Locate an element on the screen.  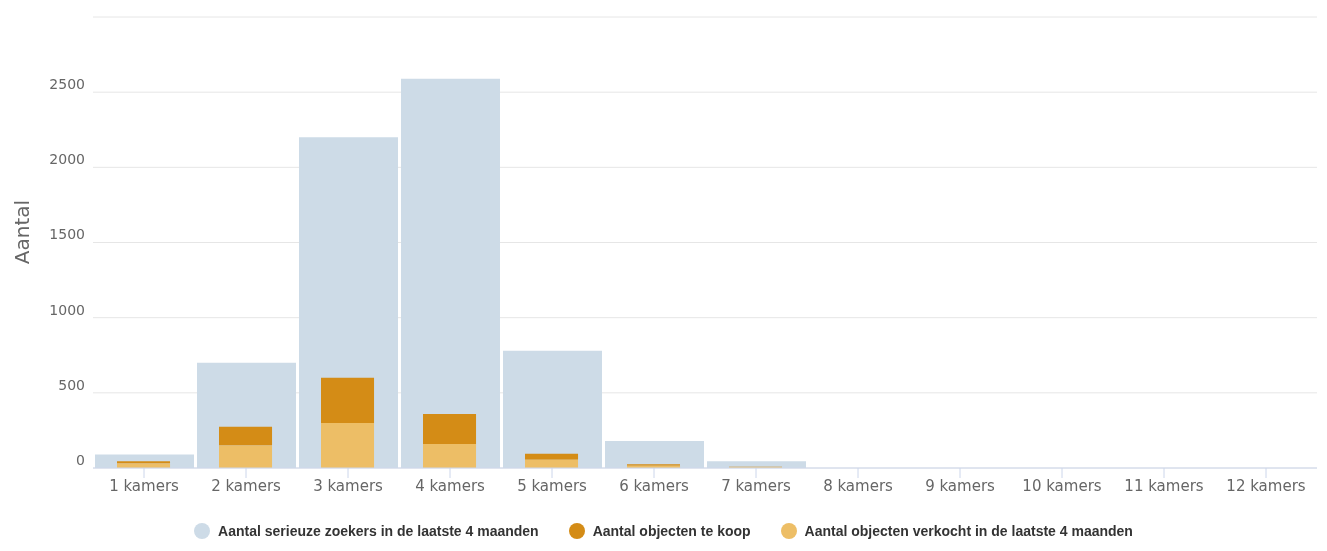
legend-label: Aantal serieuze zoekers in de laatste 4 maanden is located at coordinates (378, 531).